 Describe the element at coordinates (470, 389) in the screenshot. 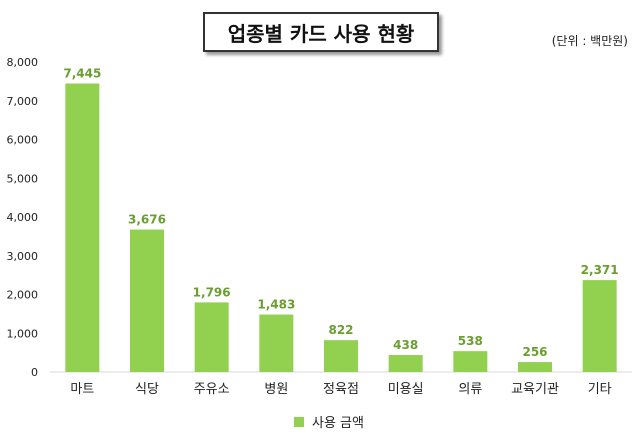

I see `x-tick-label: 의류` at that location.